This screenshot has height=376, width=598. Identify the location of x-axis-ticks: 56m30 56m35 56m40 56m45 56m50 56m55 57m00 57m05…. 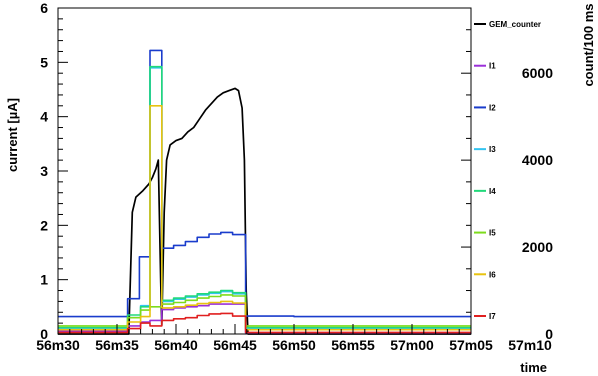
(294, 338).